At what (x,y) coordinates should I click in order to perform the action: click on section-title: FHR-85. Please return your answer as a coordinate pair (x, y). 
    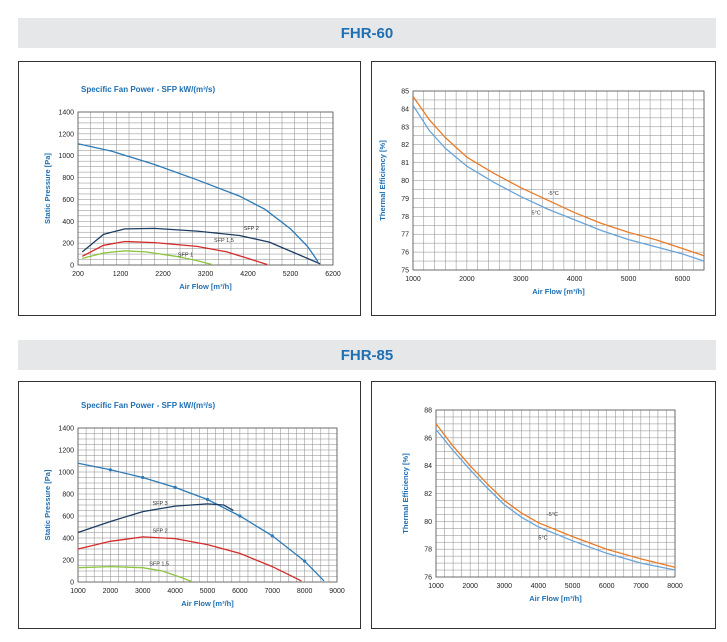
    Looking at the image, I should click on (367, 355).